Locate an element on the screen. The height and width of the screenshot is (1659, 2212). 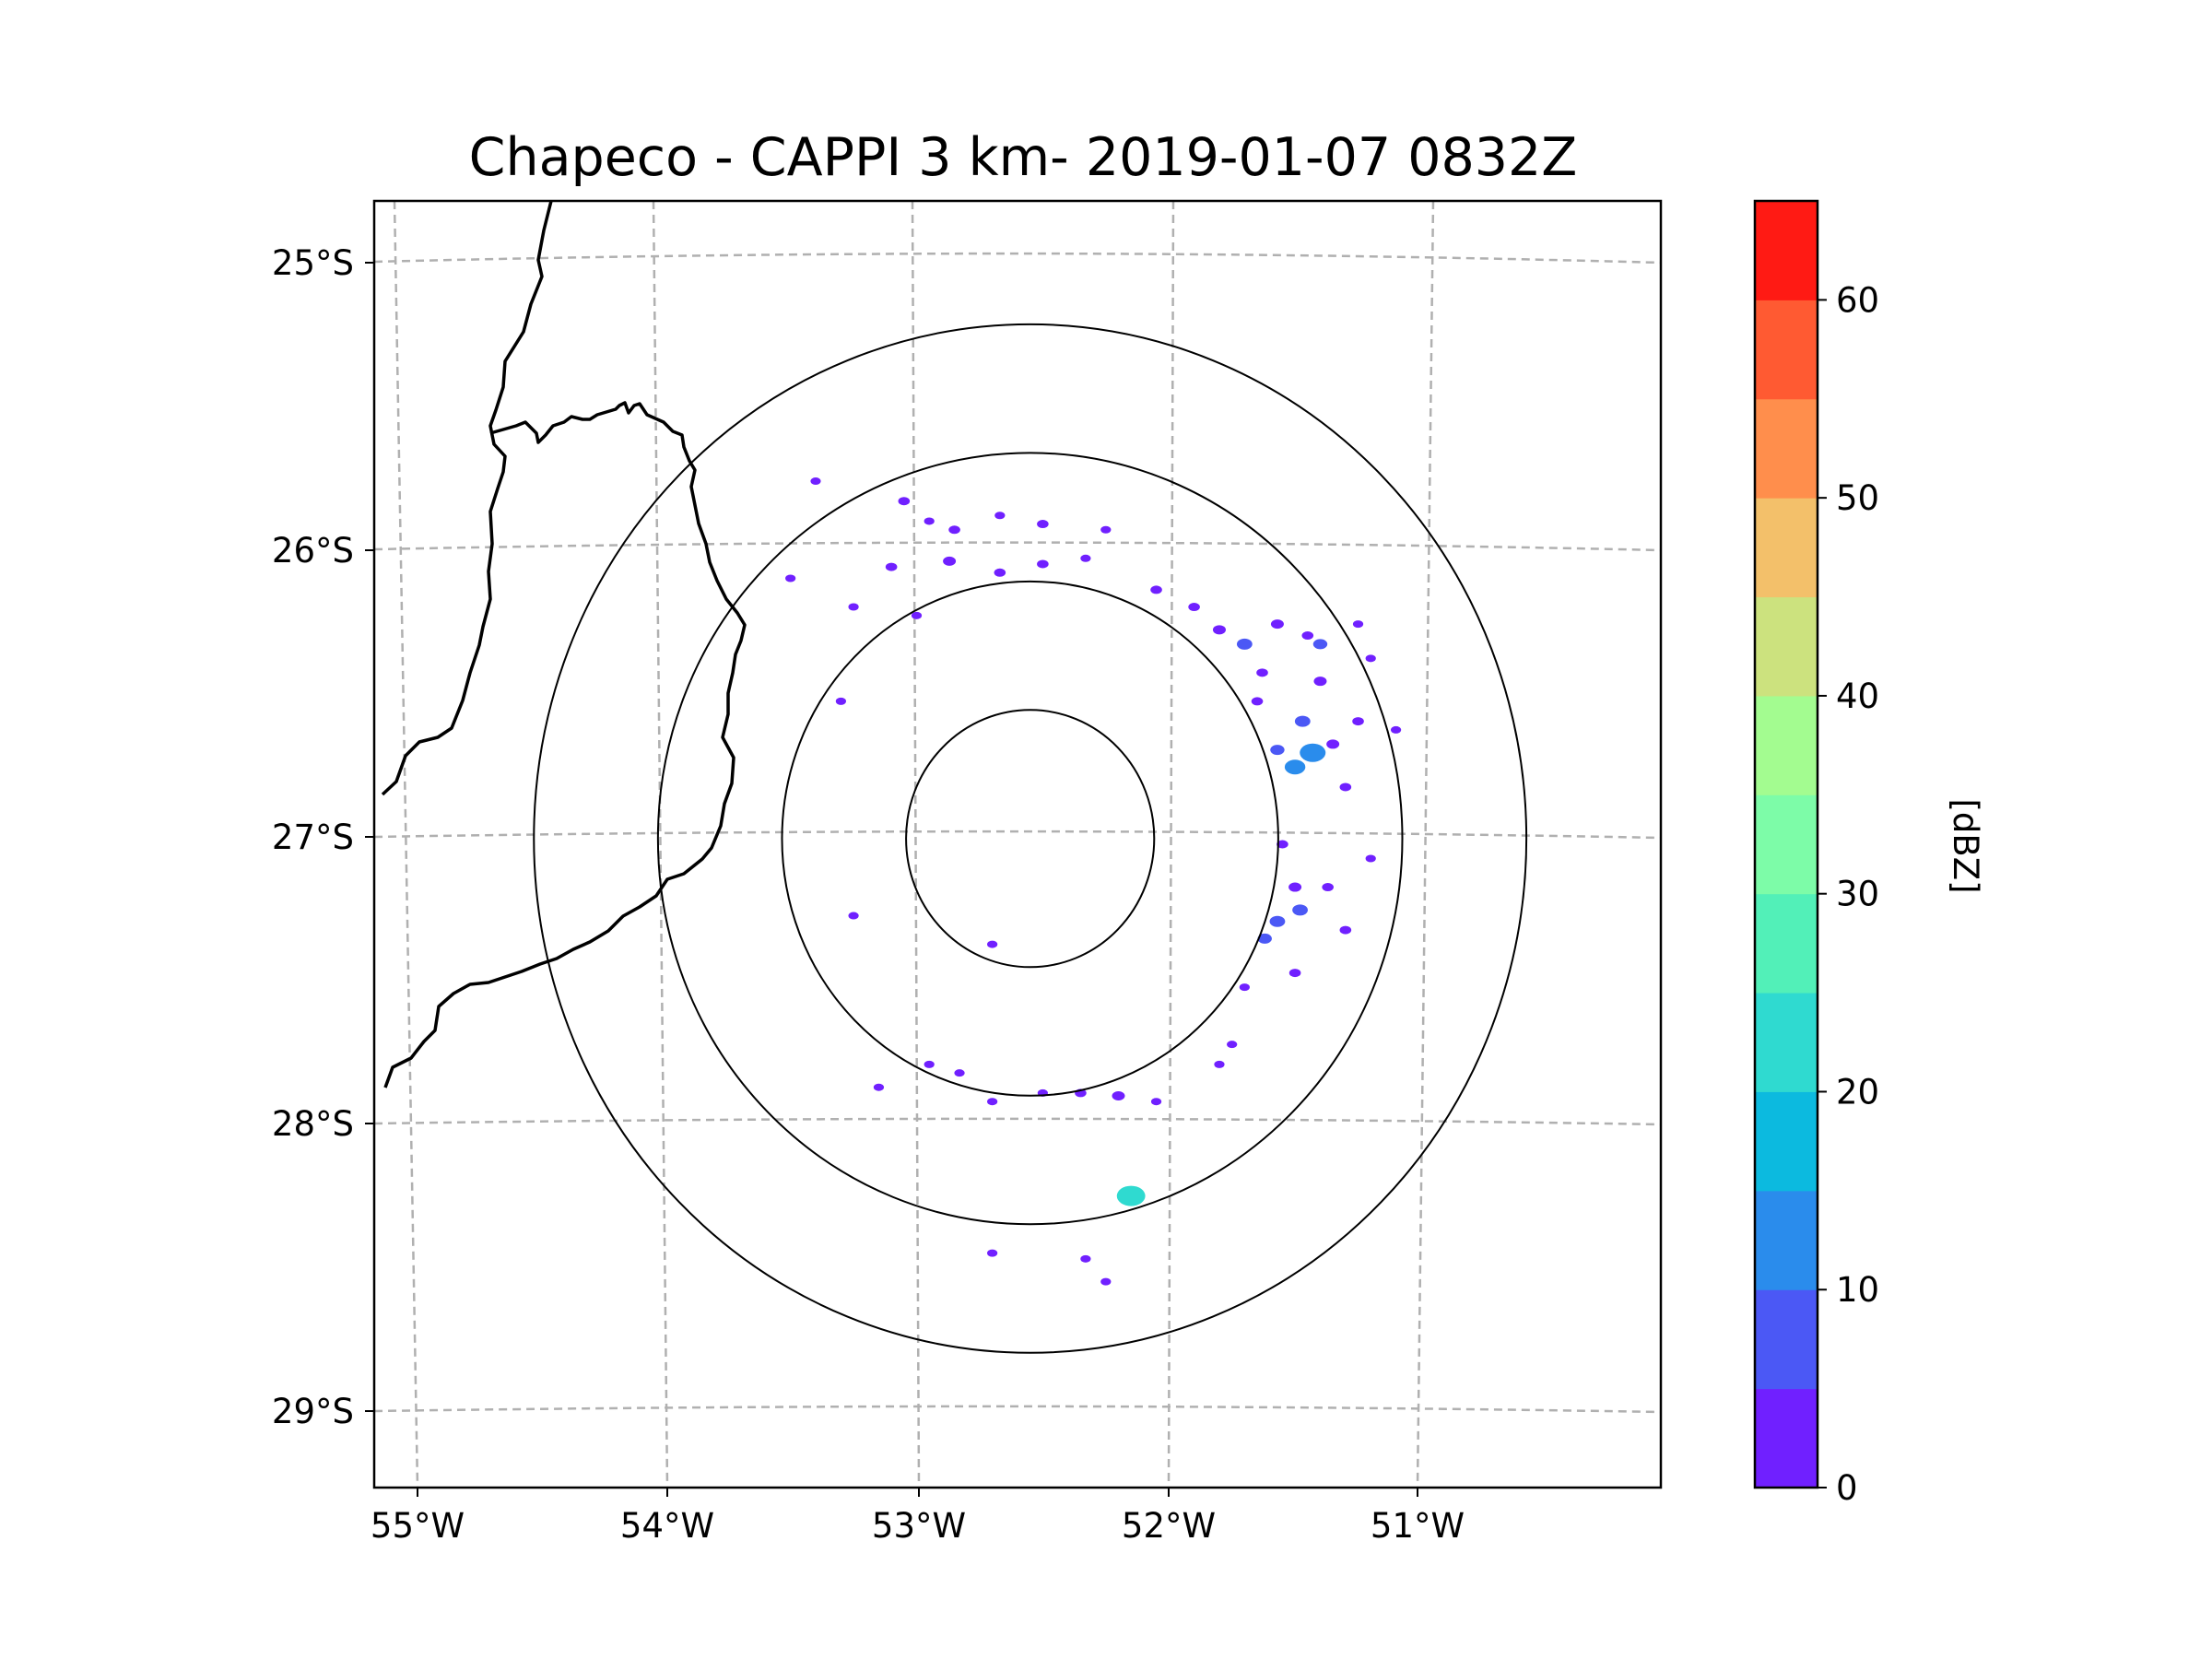
colorbar-tick-label: 40 is located at coordinates (1857, 696).